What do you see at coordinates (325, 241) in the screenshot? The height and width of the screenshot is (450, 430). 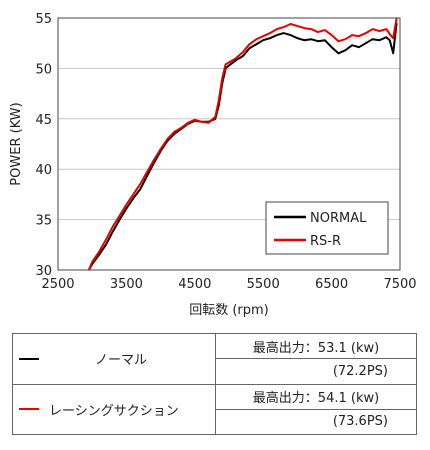 I see `legend-rsr-label: RS-R` at bounding box center [325, 241].